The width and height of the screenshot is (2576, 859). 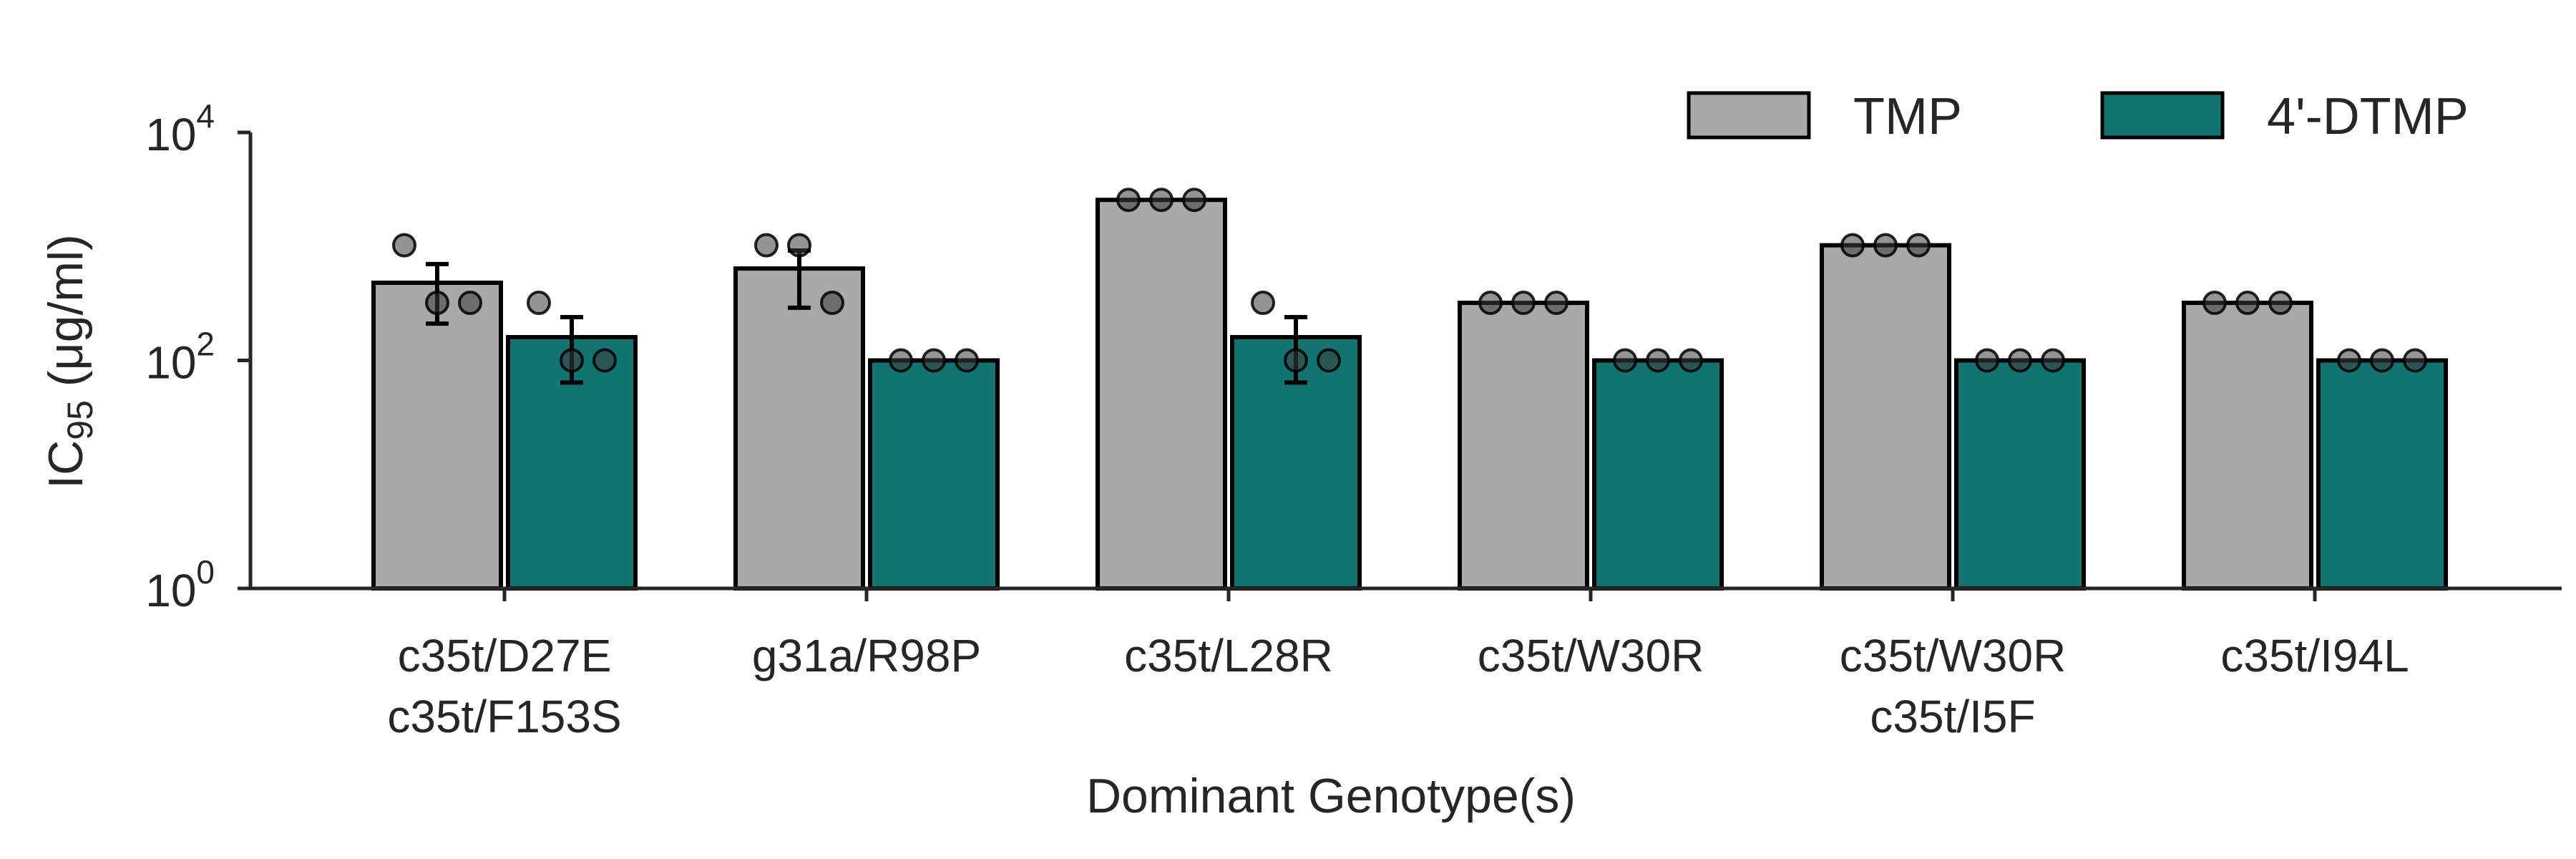 I want to click on x-axis-title: Dominant Genotype(s), so click(x=1331, y=796).